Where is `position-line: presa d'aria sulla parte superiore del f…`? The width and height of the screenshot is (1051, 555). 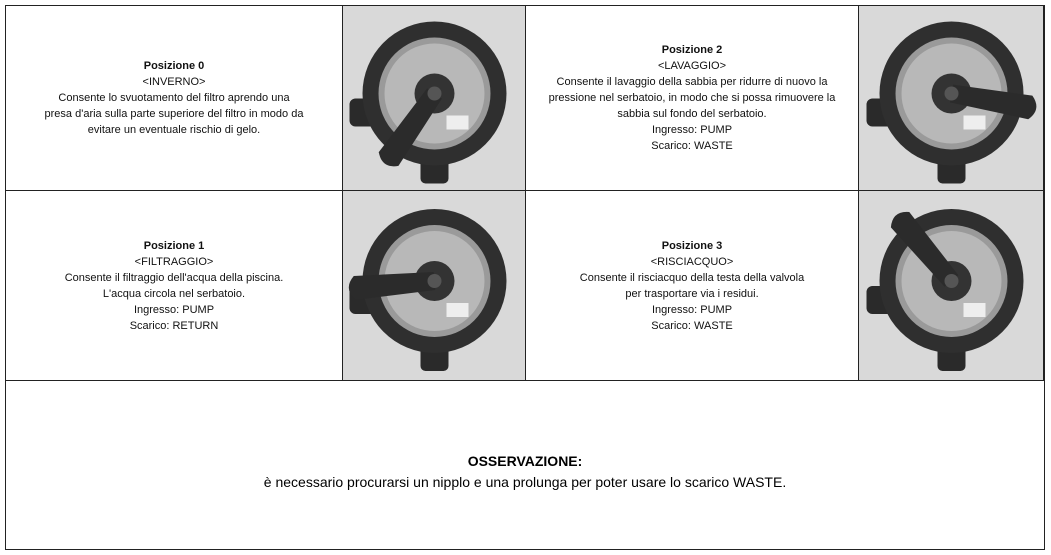
position-line: presa d'aria sulla parte superiore del f… is located at coordinates (174, 114).